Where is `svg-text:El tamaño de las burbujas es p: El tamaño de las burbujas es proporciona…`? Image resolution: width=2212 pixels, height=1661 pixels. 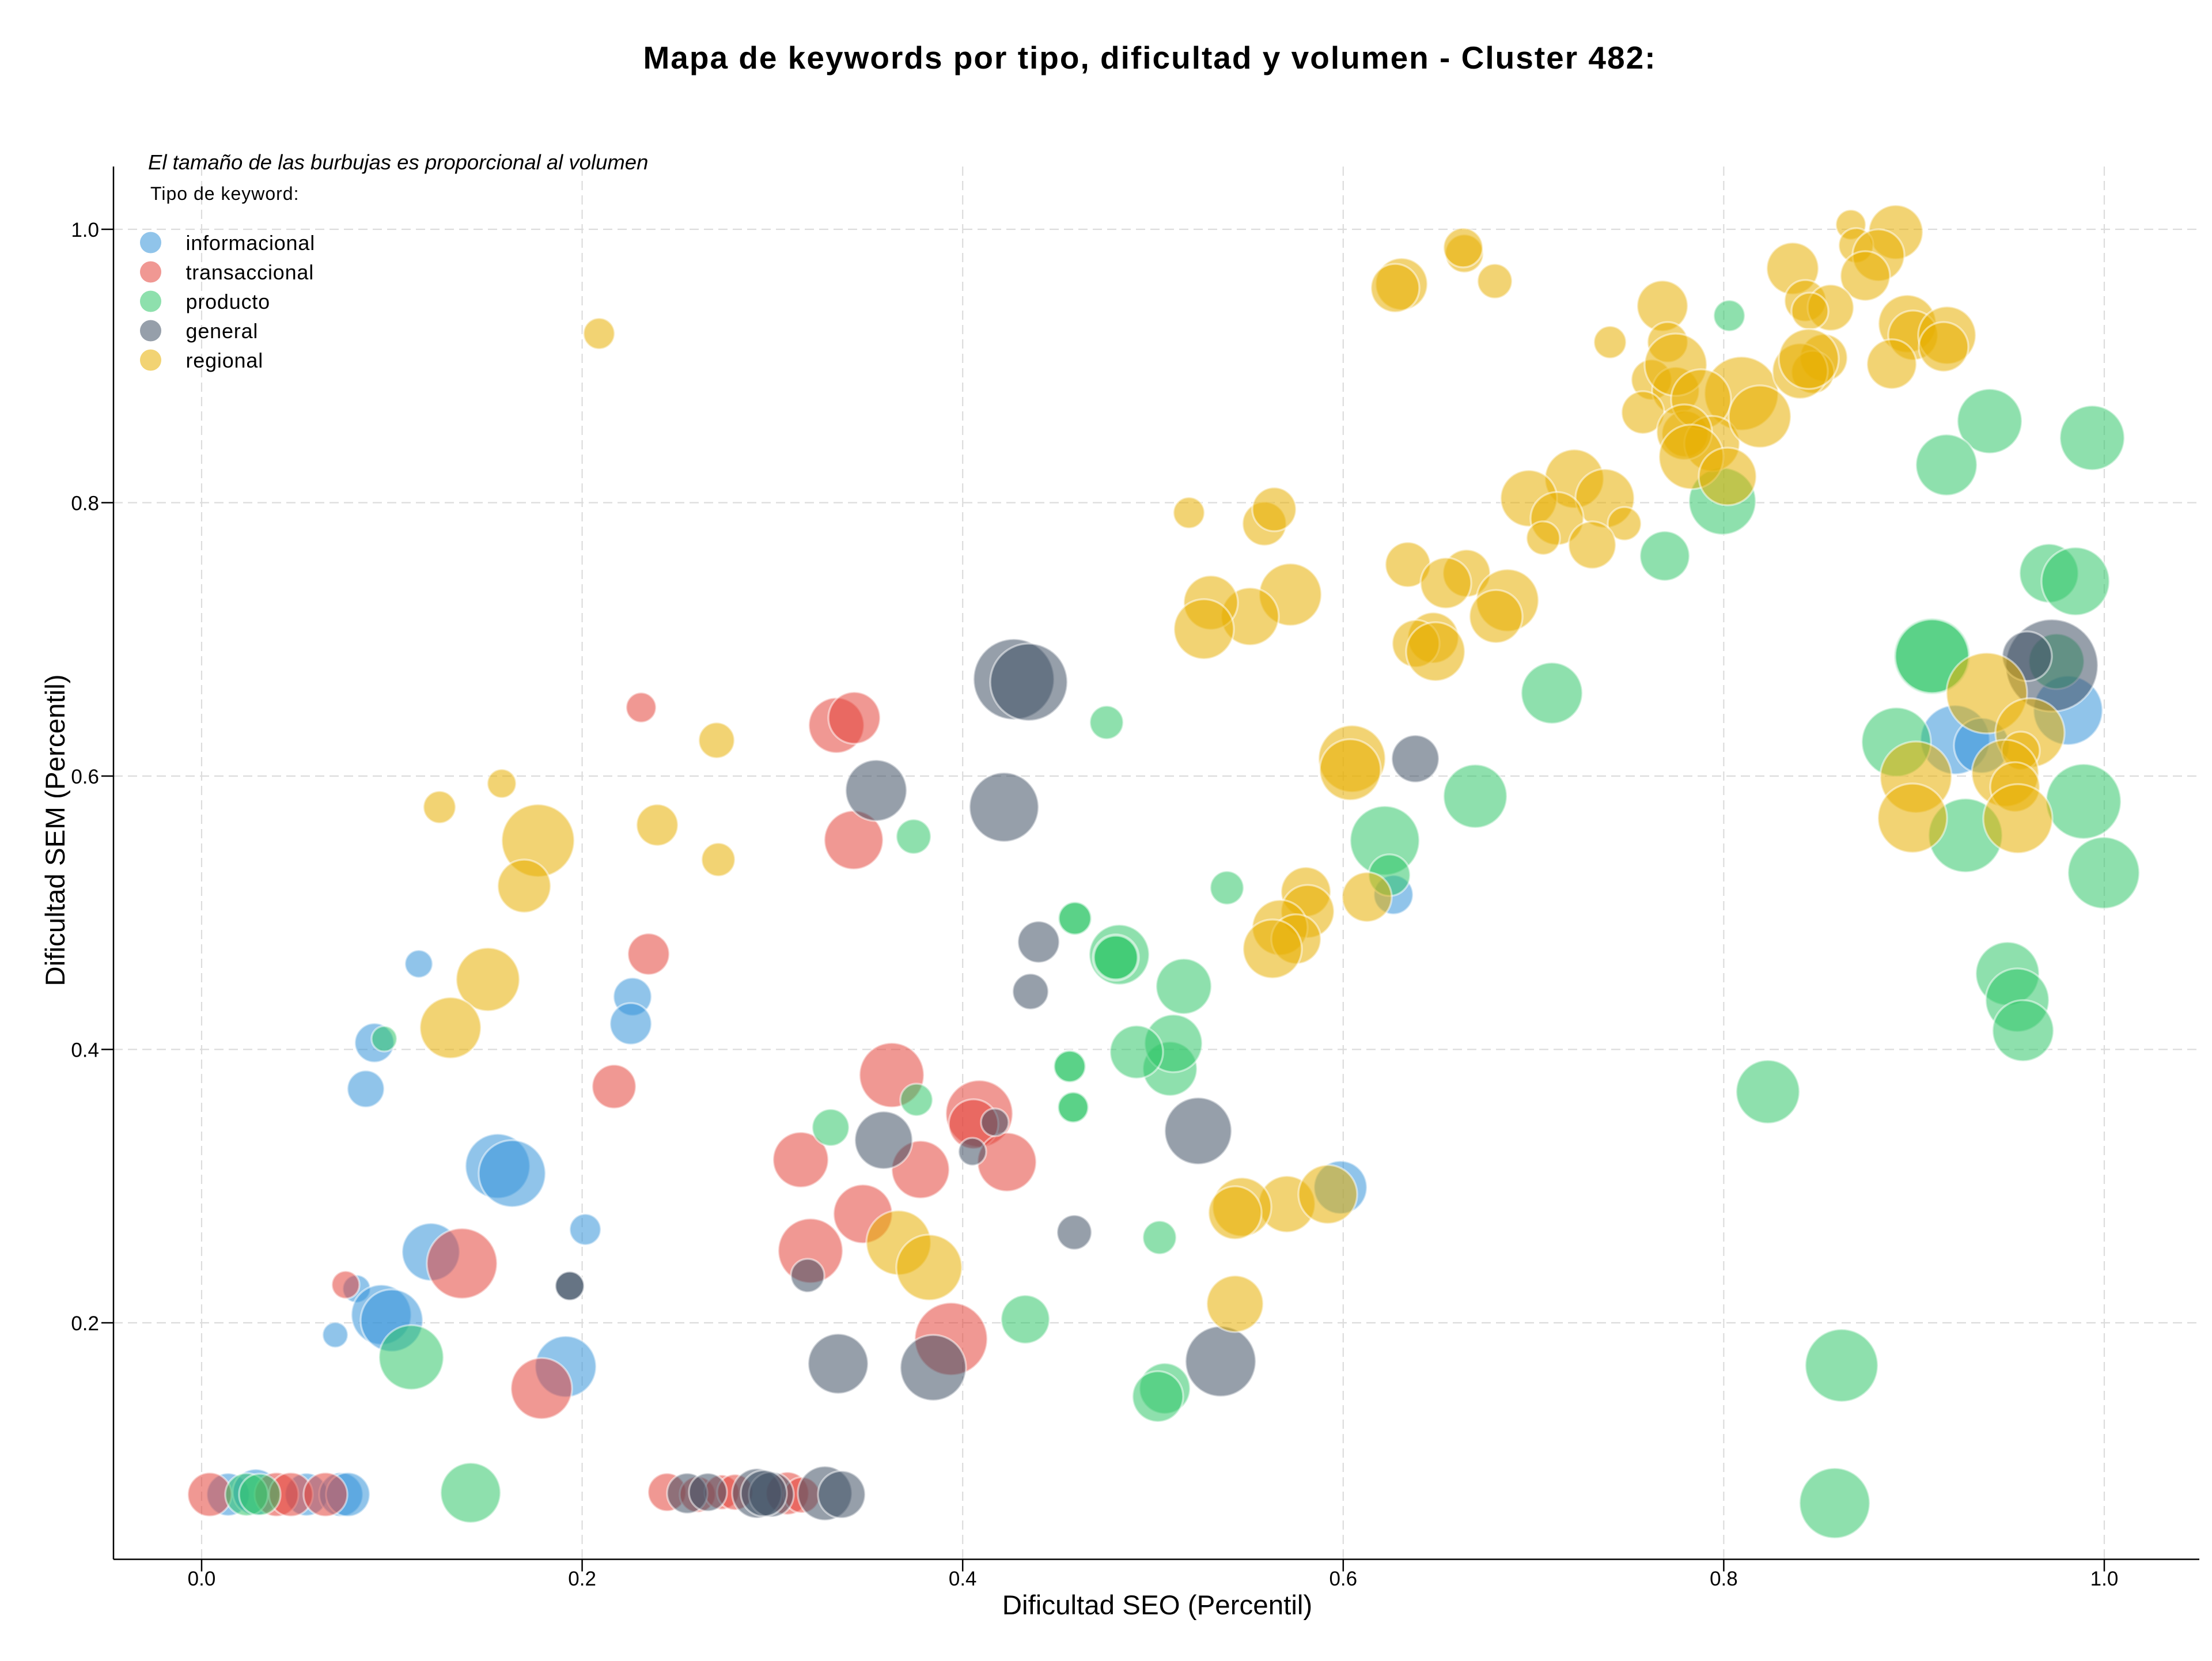
svg-text:El tamaño de las burbujas es p: El tamaño de las burbujas es proporciona… is located at coordinates (398, 162).